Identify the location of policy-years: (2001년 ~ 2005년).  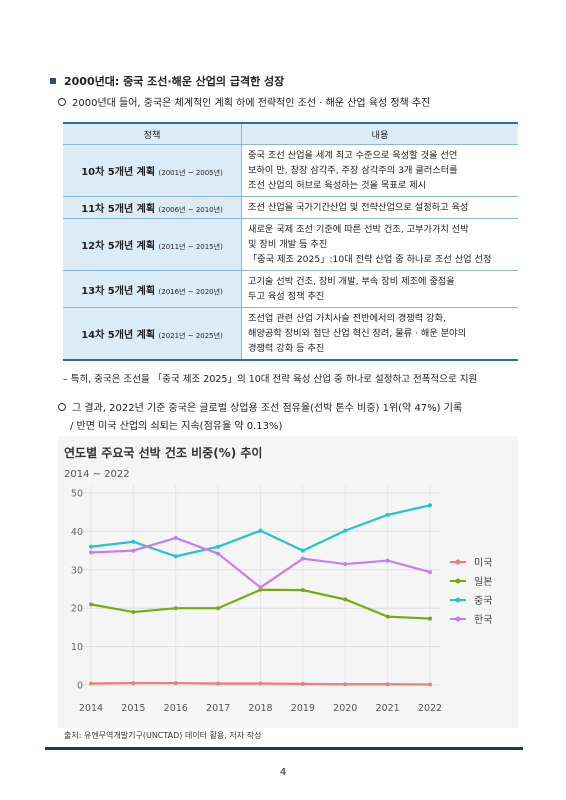
(190, 173).